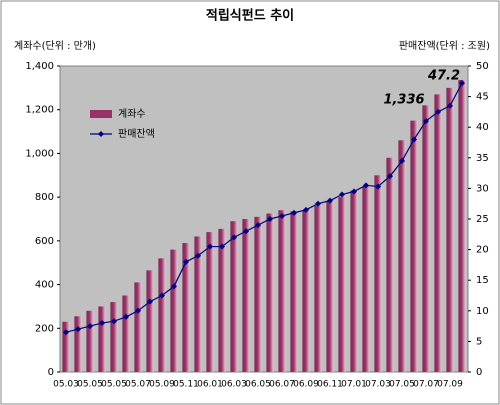  What do you see at coordinates (39, 110) in the screenshot?
I see `y-tick-label: 1,200` at bounding box center [39, 110].